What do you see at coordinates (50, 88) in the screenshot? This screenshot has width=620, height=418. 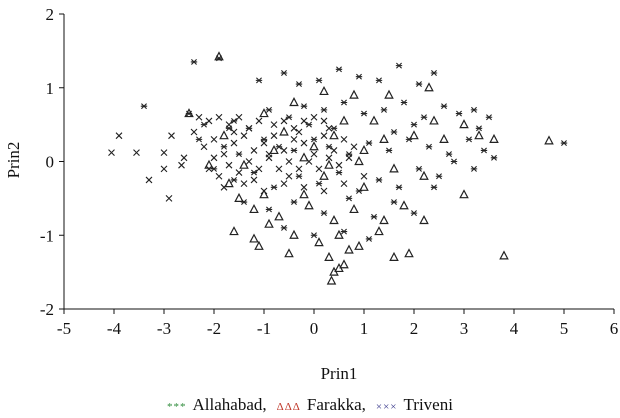 I see `y-tick-label: 1` at bounding box center [50, 88].